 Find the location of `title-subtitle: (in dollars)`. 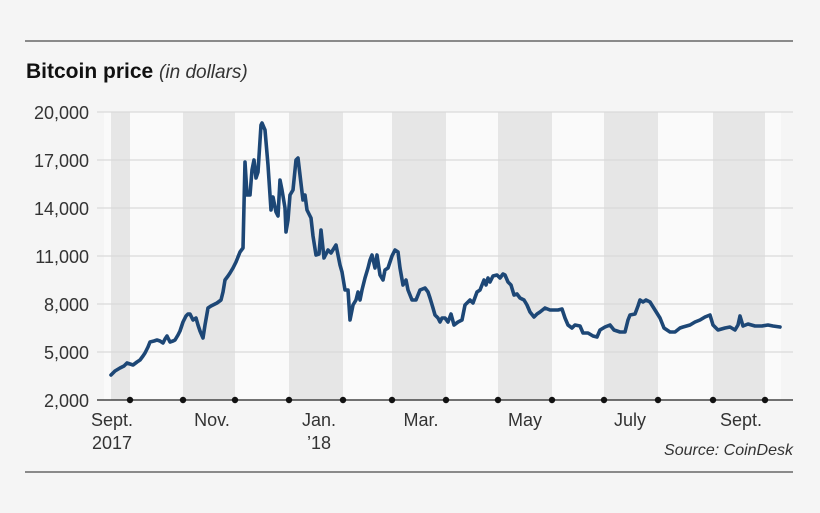

title-subtitle: (in dollars) is located at coordinates (203, 72).